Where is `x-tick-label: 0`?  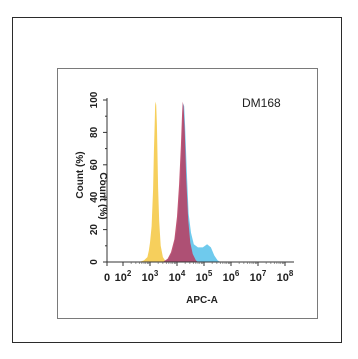 x-tick-label: 0 is located at coordinates (107, 278).